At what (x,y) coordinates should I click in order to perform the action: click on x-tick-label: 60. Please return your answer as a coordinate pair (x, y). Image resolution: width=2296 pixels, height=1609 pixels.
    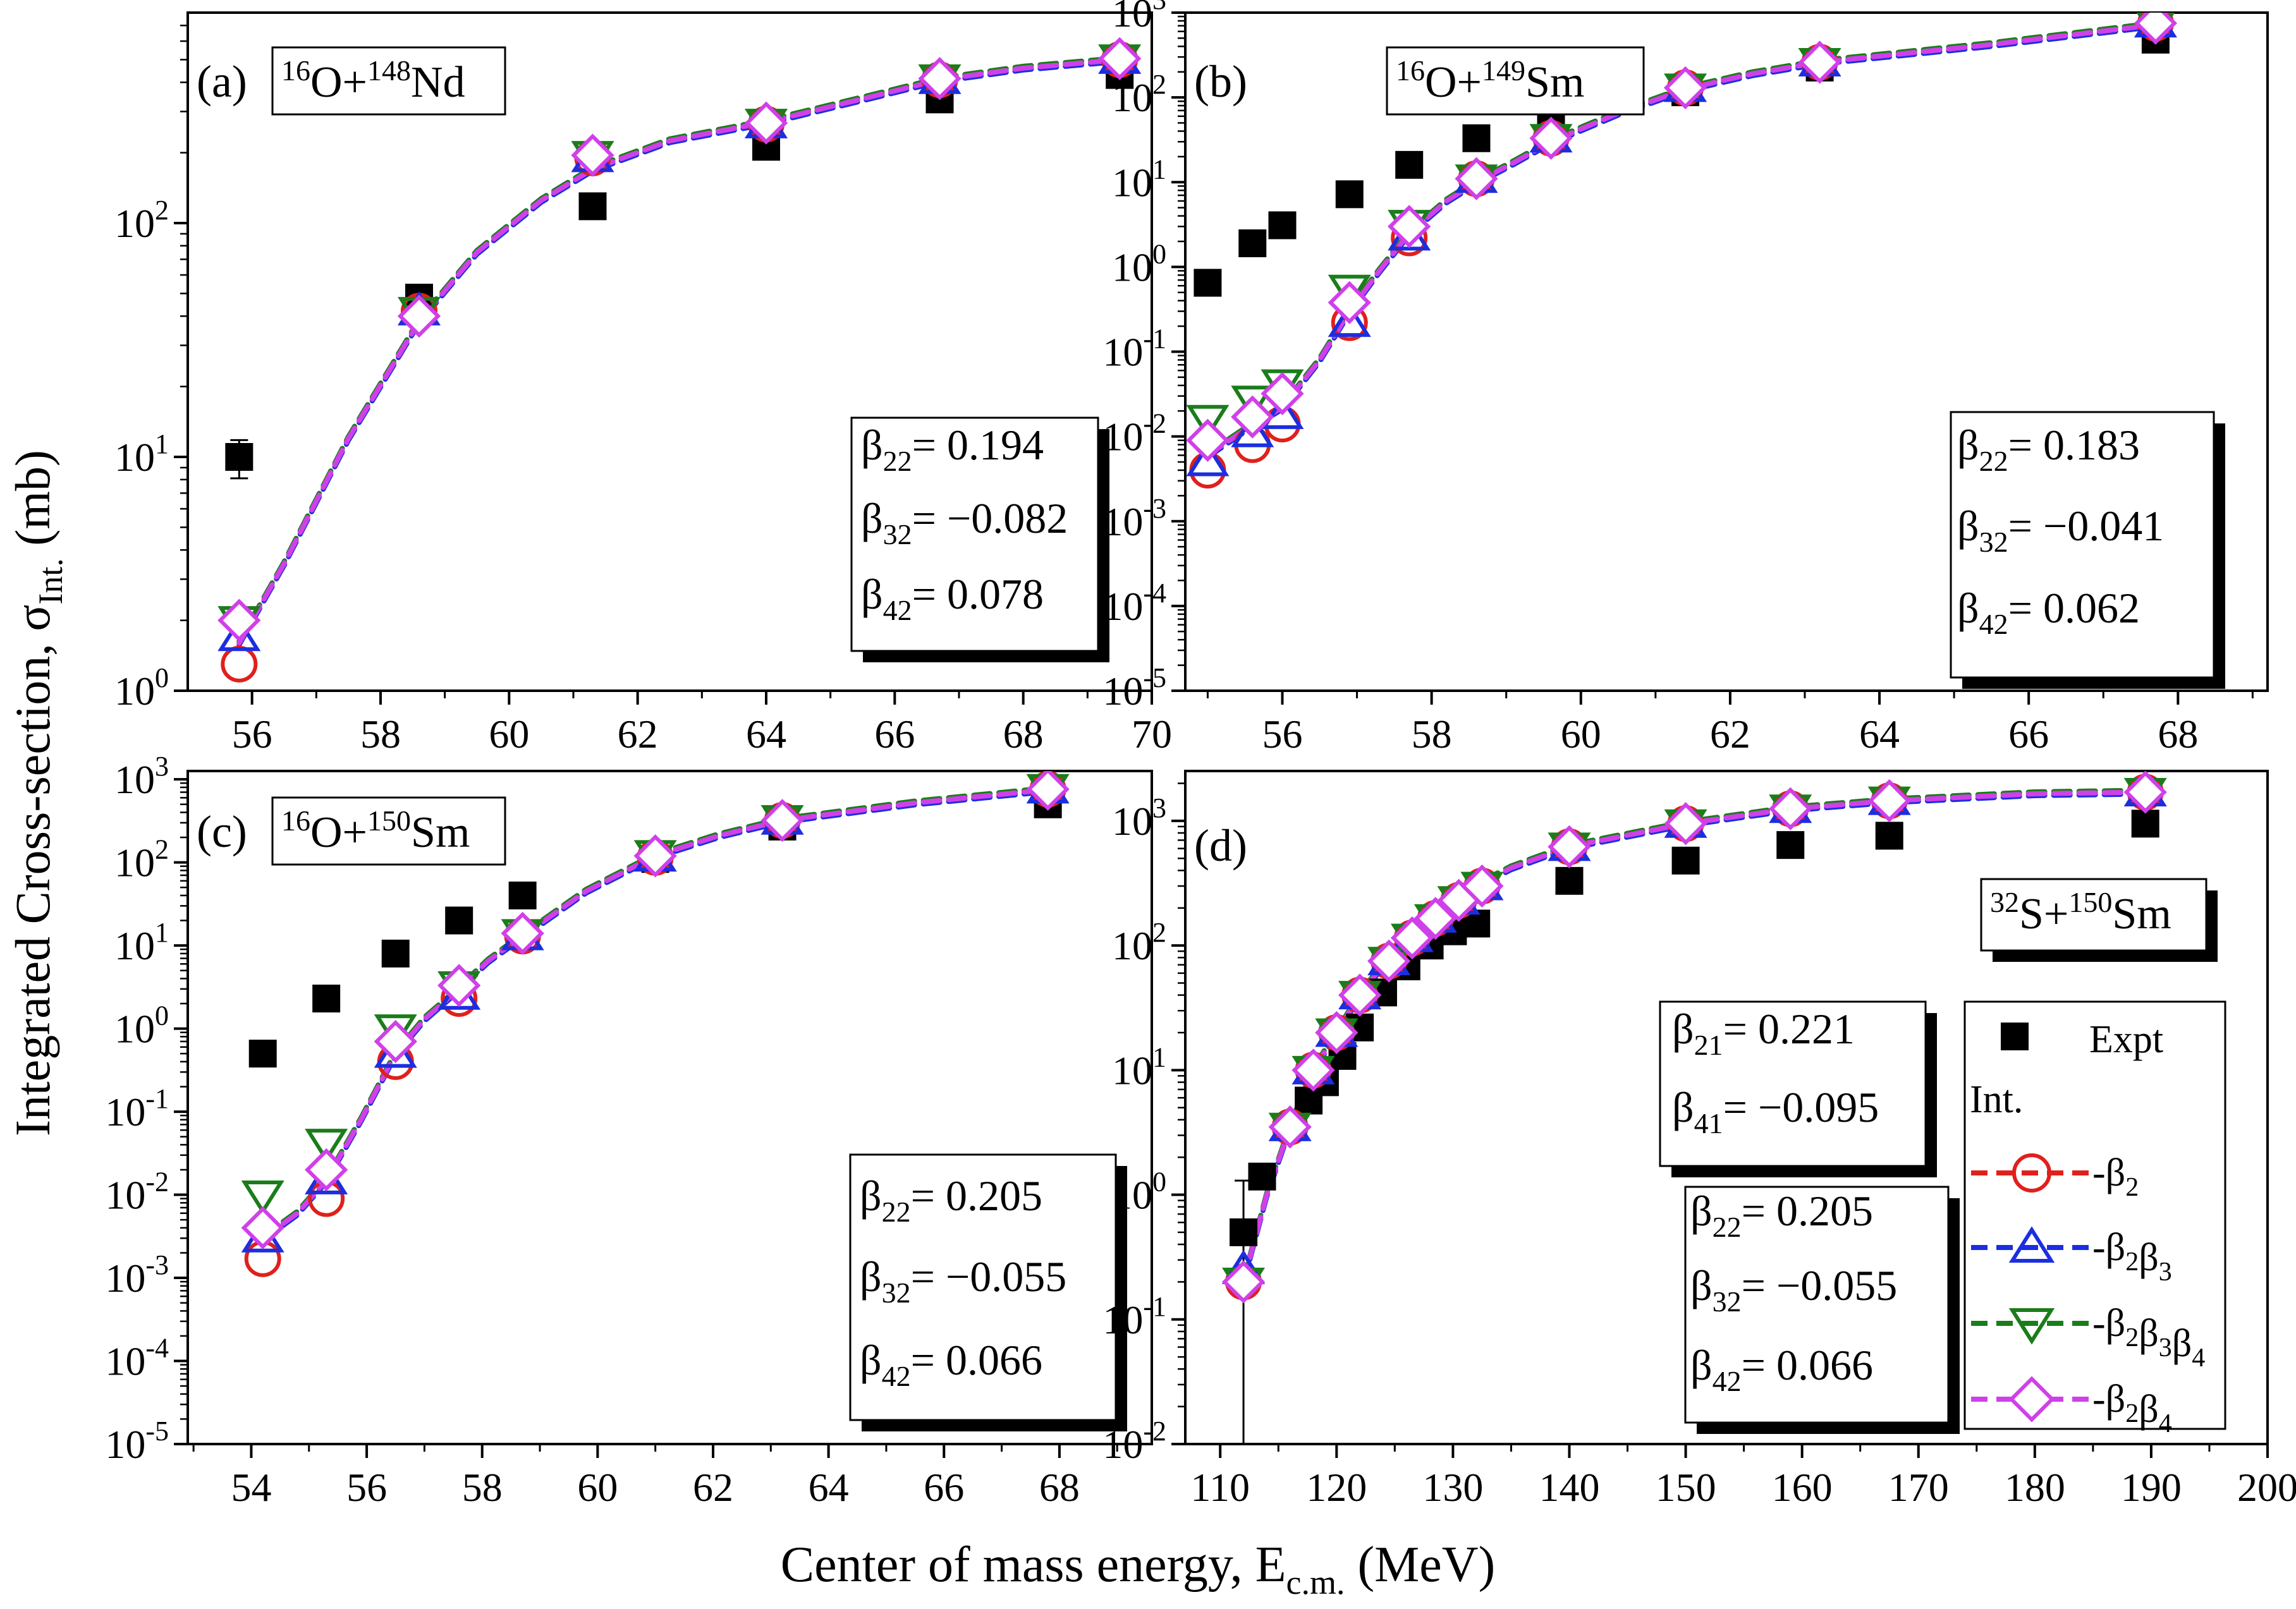
    Looking at the image, I should click on (1581, 734).